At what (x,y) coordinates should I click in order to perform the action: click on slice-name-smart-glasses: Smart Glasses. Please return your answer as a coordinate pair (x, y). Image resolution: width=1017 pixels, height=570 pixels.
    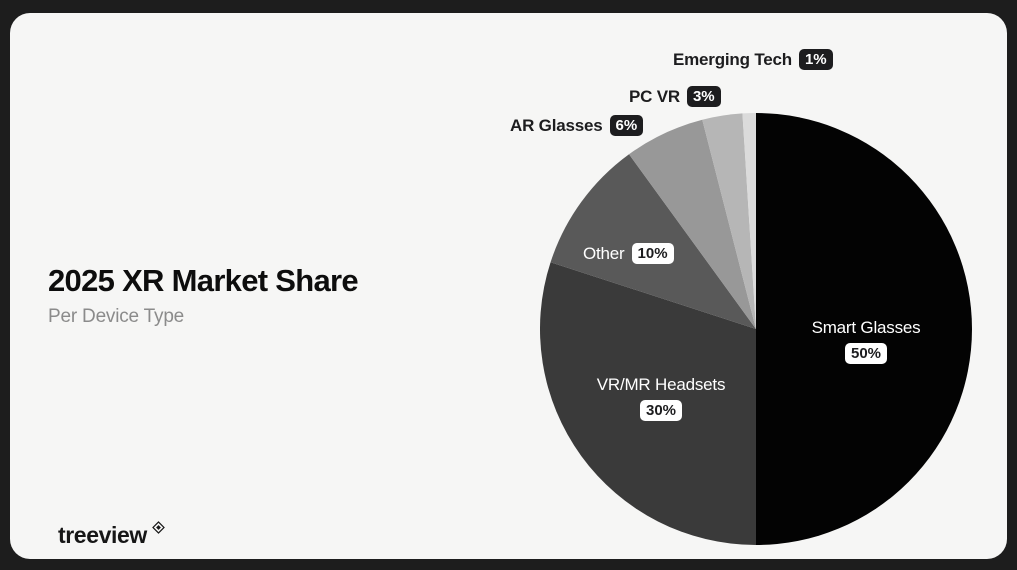
    Looking at the image, I should click on (866, 327).